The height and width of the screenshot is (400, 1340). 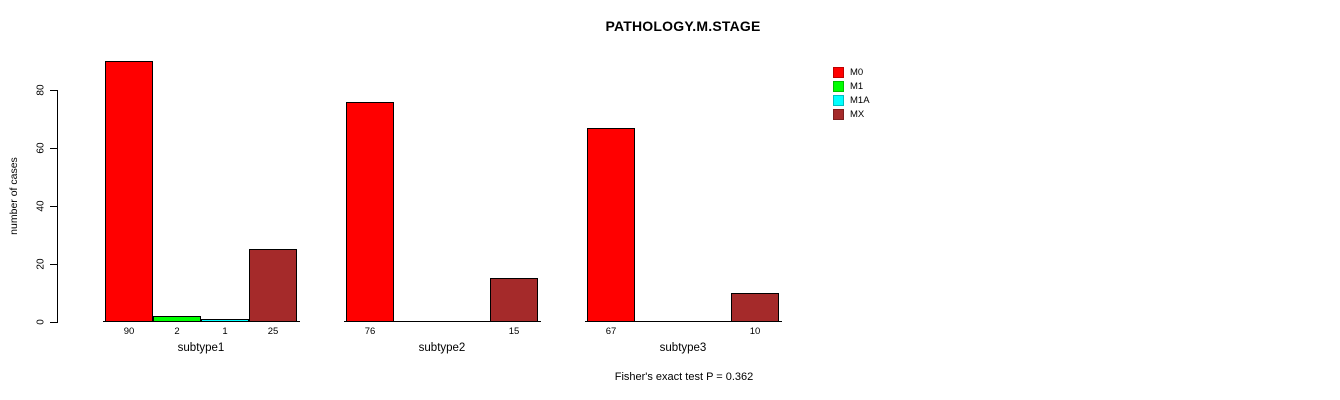 I want to click on bar-value-label: 1, so click(x=225, y=331).